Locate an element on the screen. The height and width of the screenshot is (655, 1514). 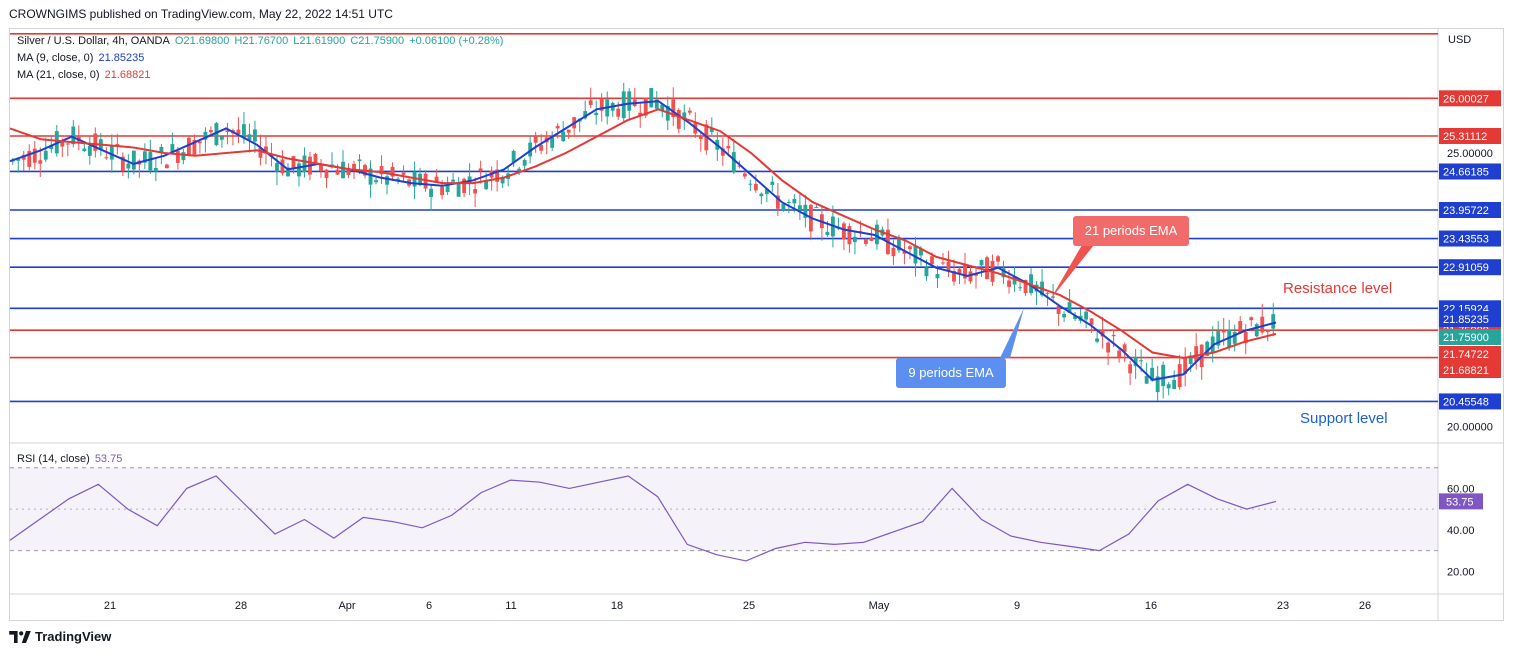
time-axis: 21 28 Apr 6 11 18 25 May 9 16 23 26 is located at coordinates (737, 606).